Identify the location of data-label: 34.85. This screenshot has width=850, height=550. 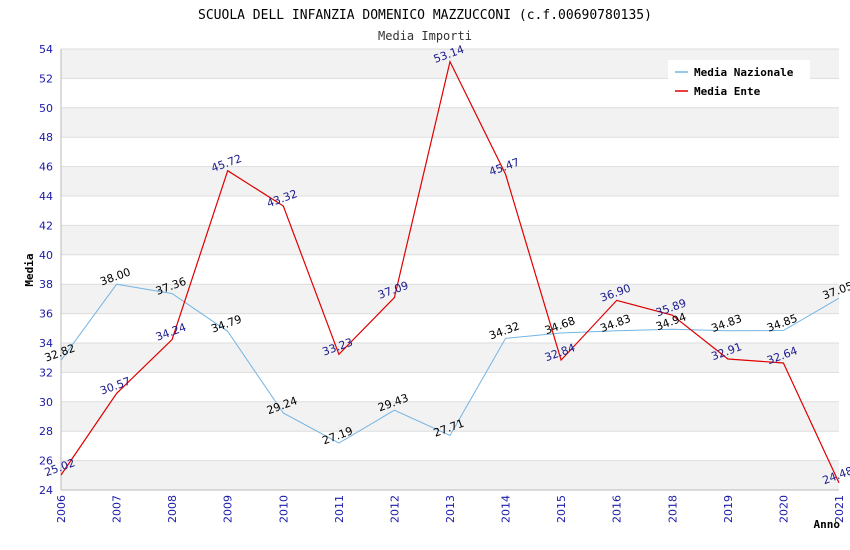
(782, 323).